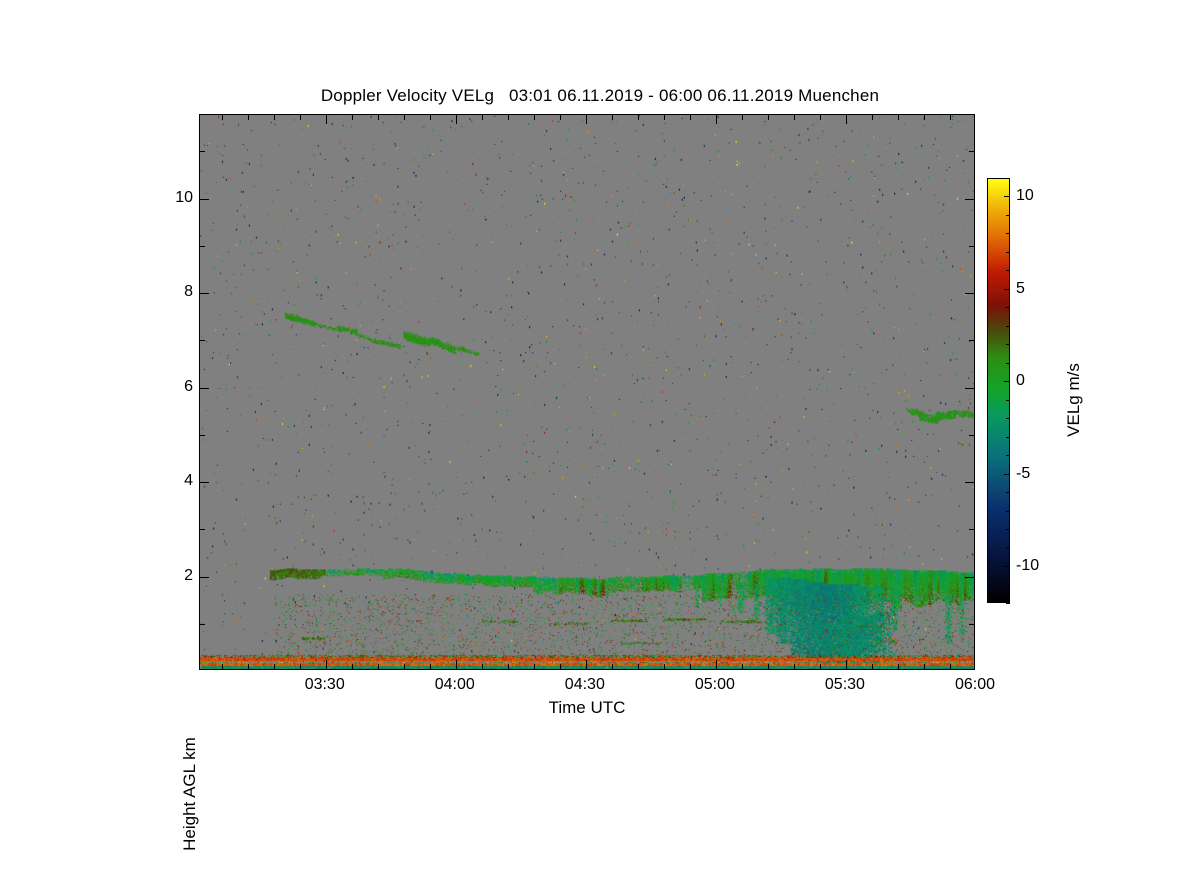 This screenshot has height=894, width=1200. Describe the element at coordinates (188, 386) in the screenshot. I see `y-axis-ticklabel: 6` at that location.